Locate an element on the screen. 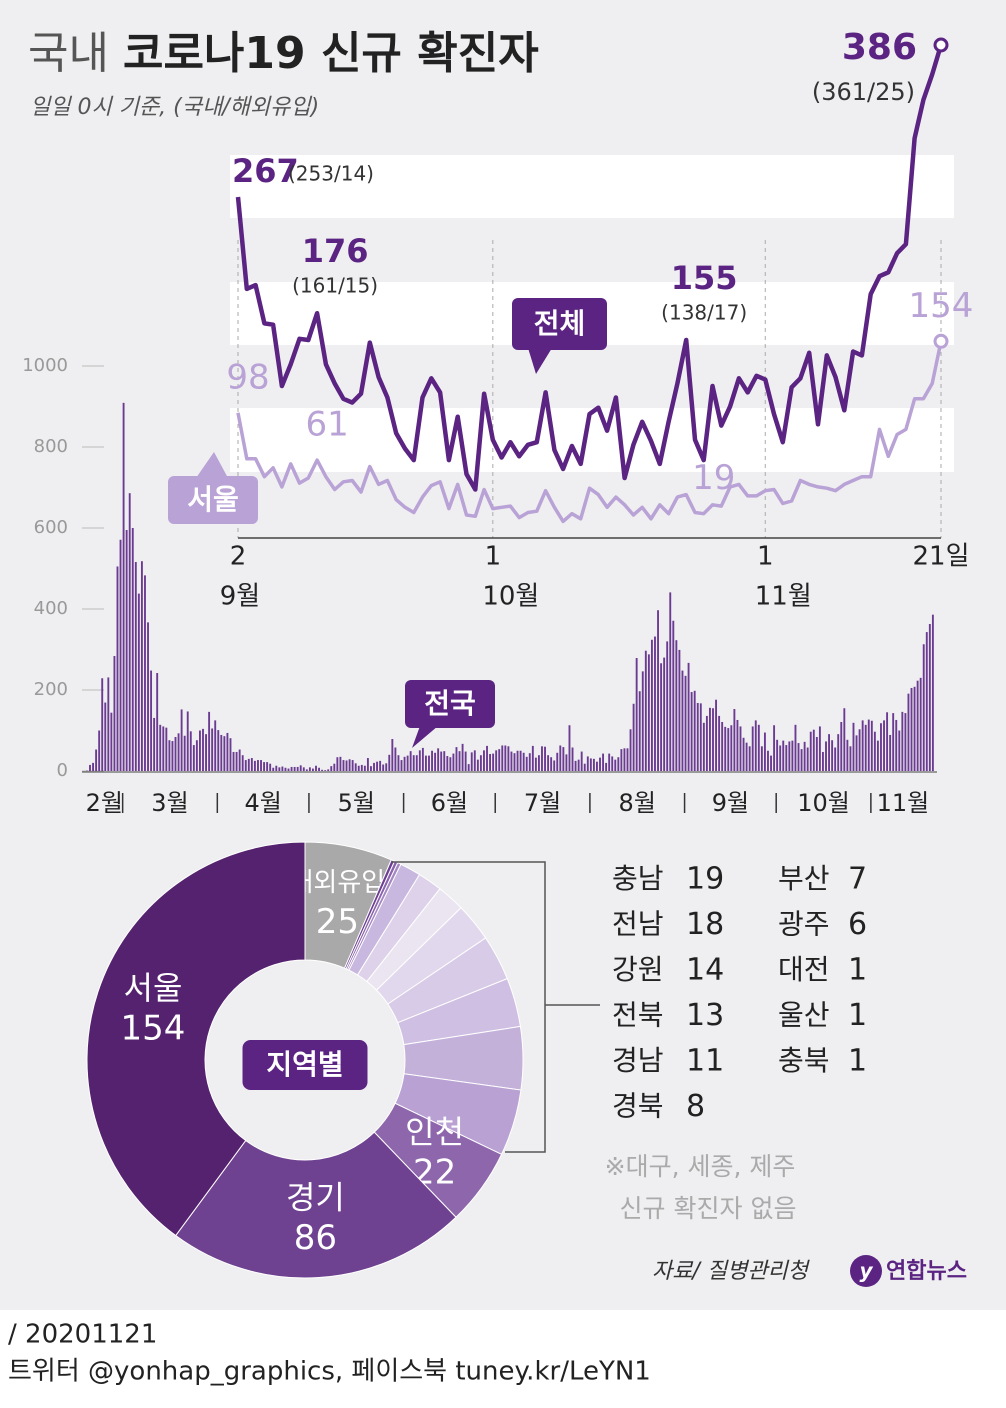  legend-label: 서울 is located at coordinates (213, 499).